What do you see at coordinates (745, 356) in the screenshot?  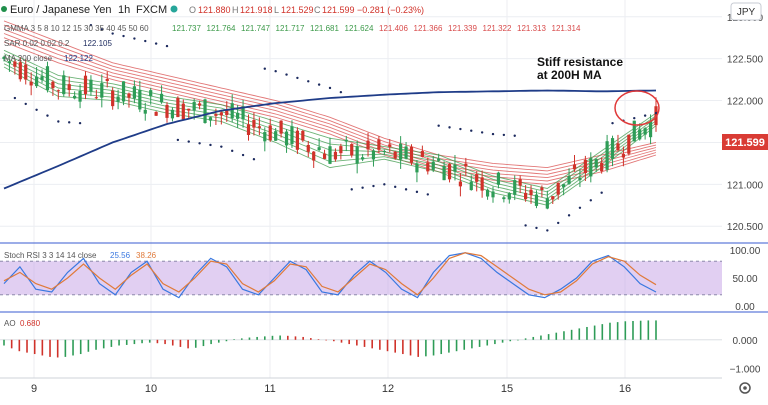 I see `ao-axis: −1.000 0.000` at bounding box center [745, 356].